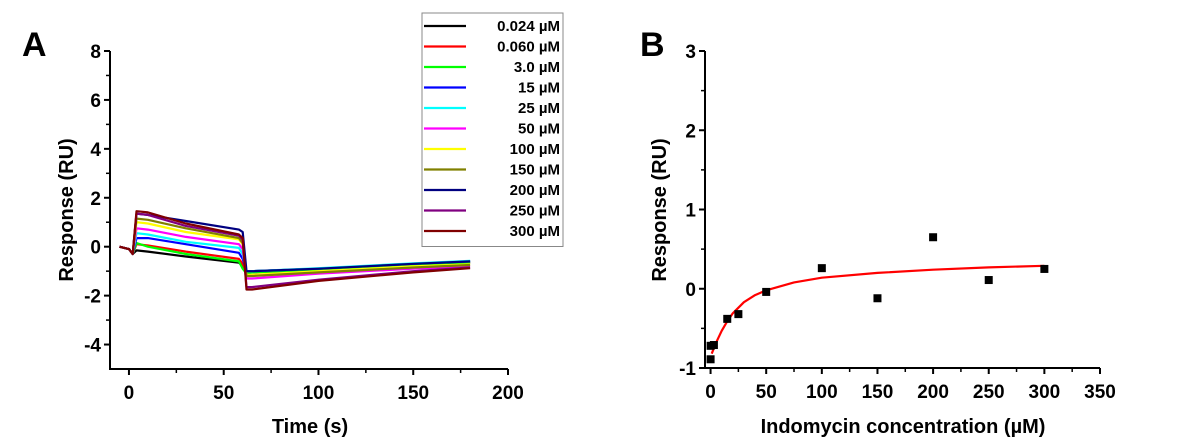 The image size is (1181, 443). What do you see at coordinates (95, 199) in the screenshot?
I see `panel-a-y-tick-label: 2` at bounding box center [95, 199].